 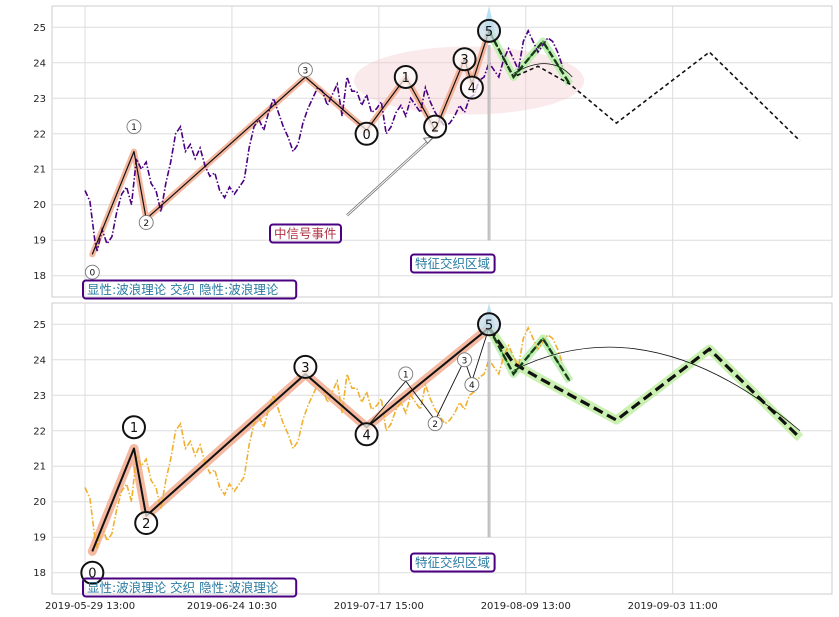 I want to click on x-tick-label: 2019-08-09 13:00, so click(x=526, y=606).